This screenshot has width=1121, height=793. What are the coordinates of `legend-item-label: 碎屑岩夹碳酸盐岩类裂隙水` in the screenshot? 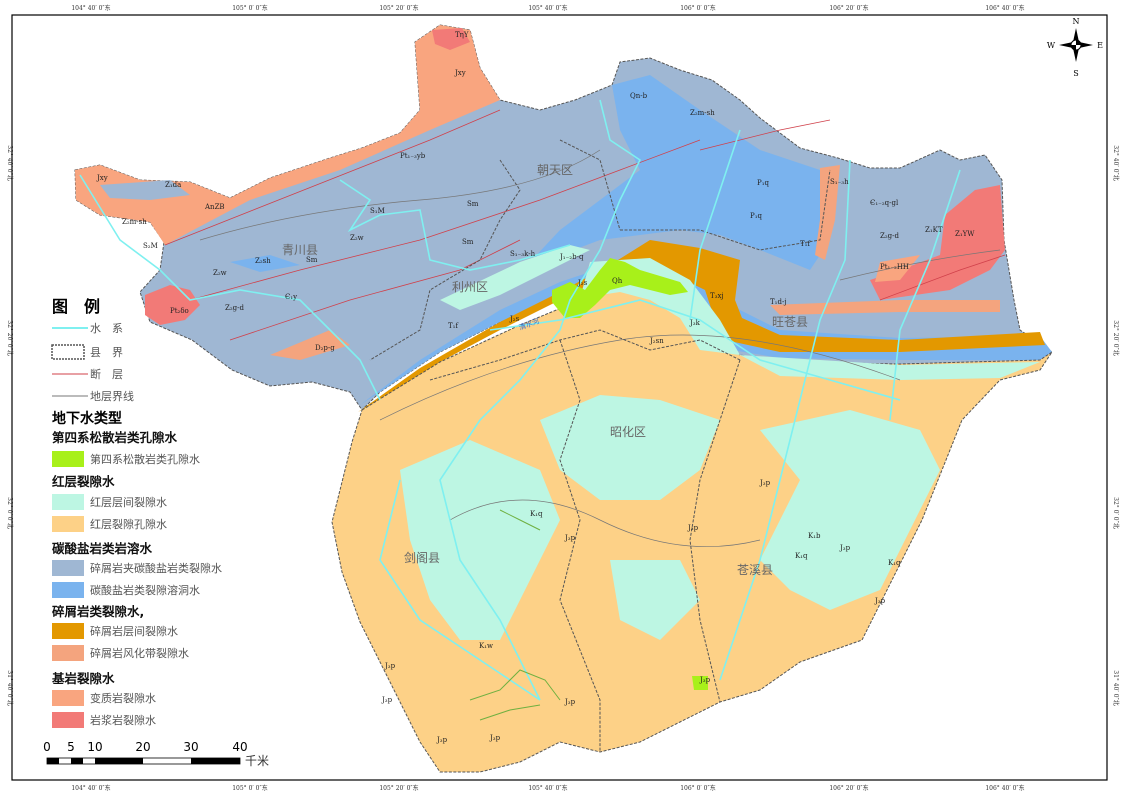 It's located at (156, 568).